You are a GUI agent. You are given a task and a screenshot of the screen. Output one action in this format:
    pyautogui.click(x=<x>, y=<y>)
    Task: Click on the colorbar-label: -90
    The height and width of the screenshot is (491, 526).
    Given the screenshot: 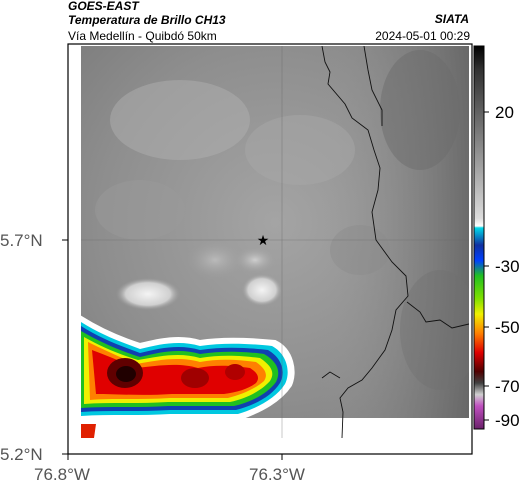 What is the action you would take?
    pyautogui.click(x=507, y=420)
    